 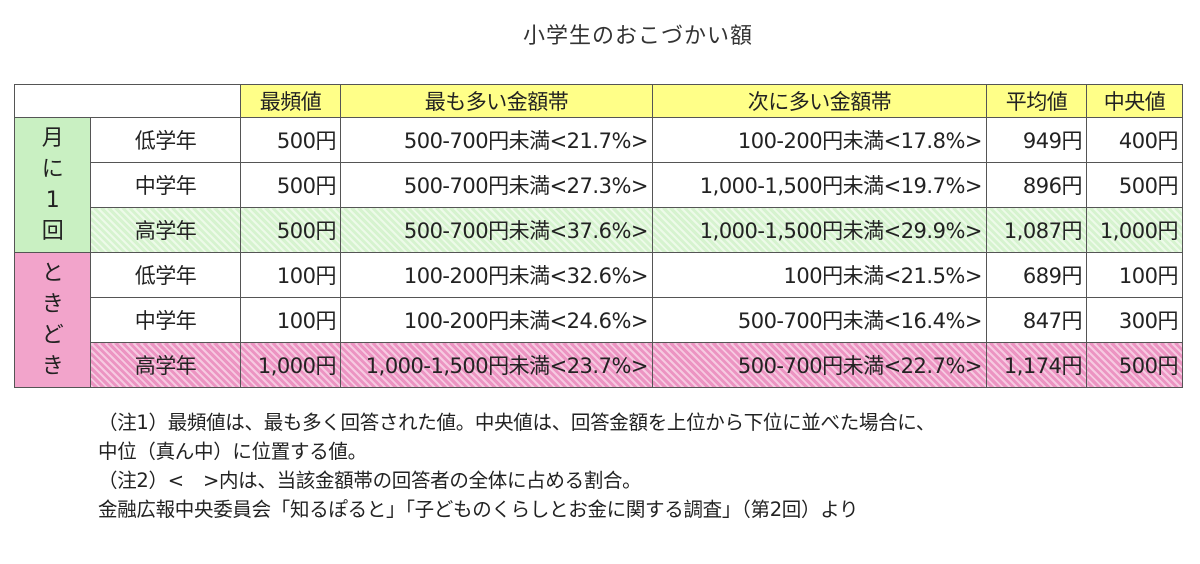 I want to click on page-title: 小学生のおこづかい額, so click(x=637, y=36).